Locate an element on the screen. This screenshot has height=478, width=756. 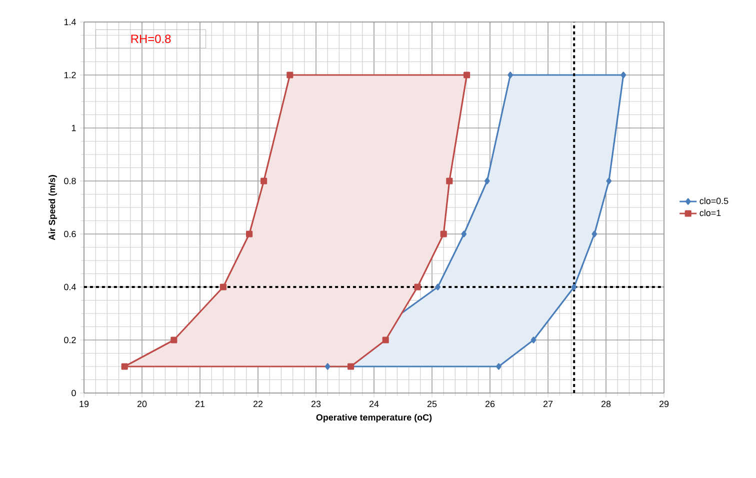
y-tick-label: 1.4 is located at coordinates (70, 22).